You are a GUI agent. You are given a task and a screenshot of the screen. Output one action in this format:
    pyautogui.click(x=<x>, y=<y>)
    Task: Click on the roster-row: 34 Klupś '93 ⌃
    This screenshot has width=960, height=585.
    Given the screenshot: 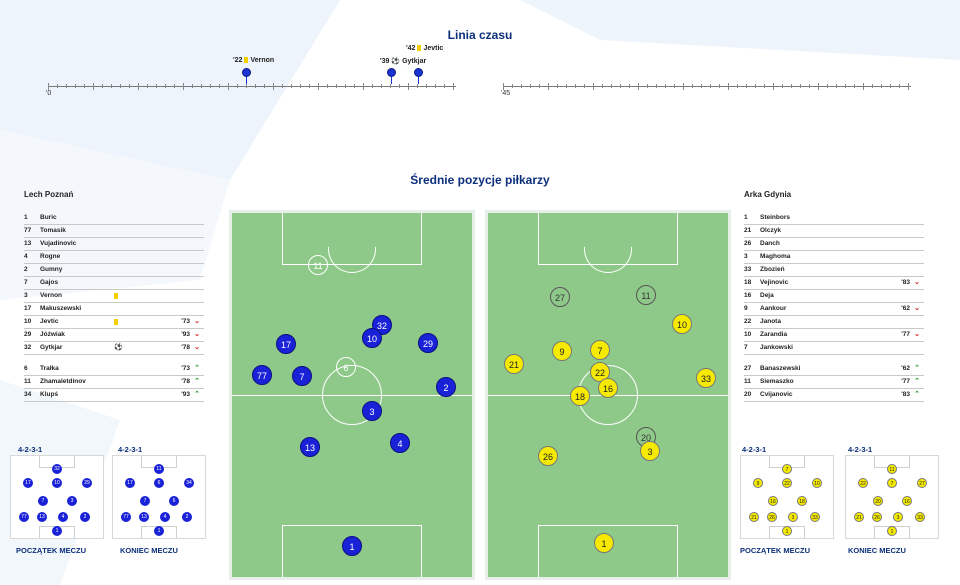 What is the action you would take?
    pyautogui.click(x=114, y=395)
    